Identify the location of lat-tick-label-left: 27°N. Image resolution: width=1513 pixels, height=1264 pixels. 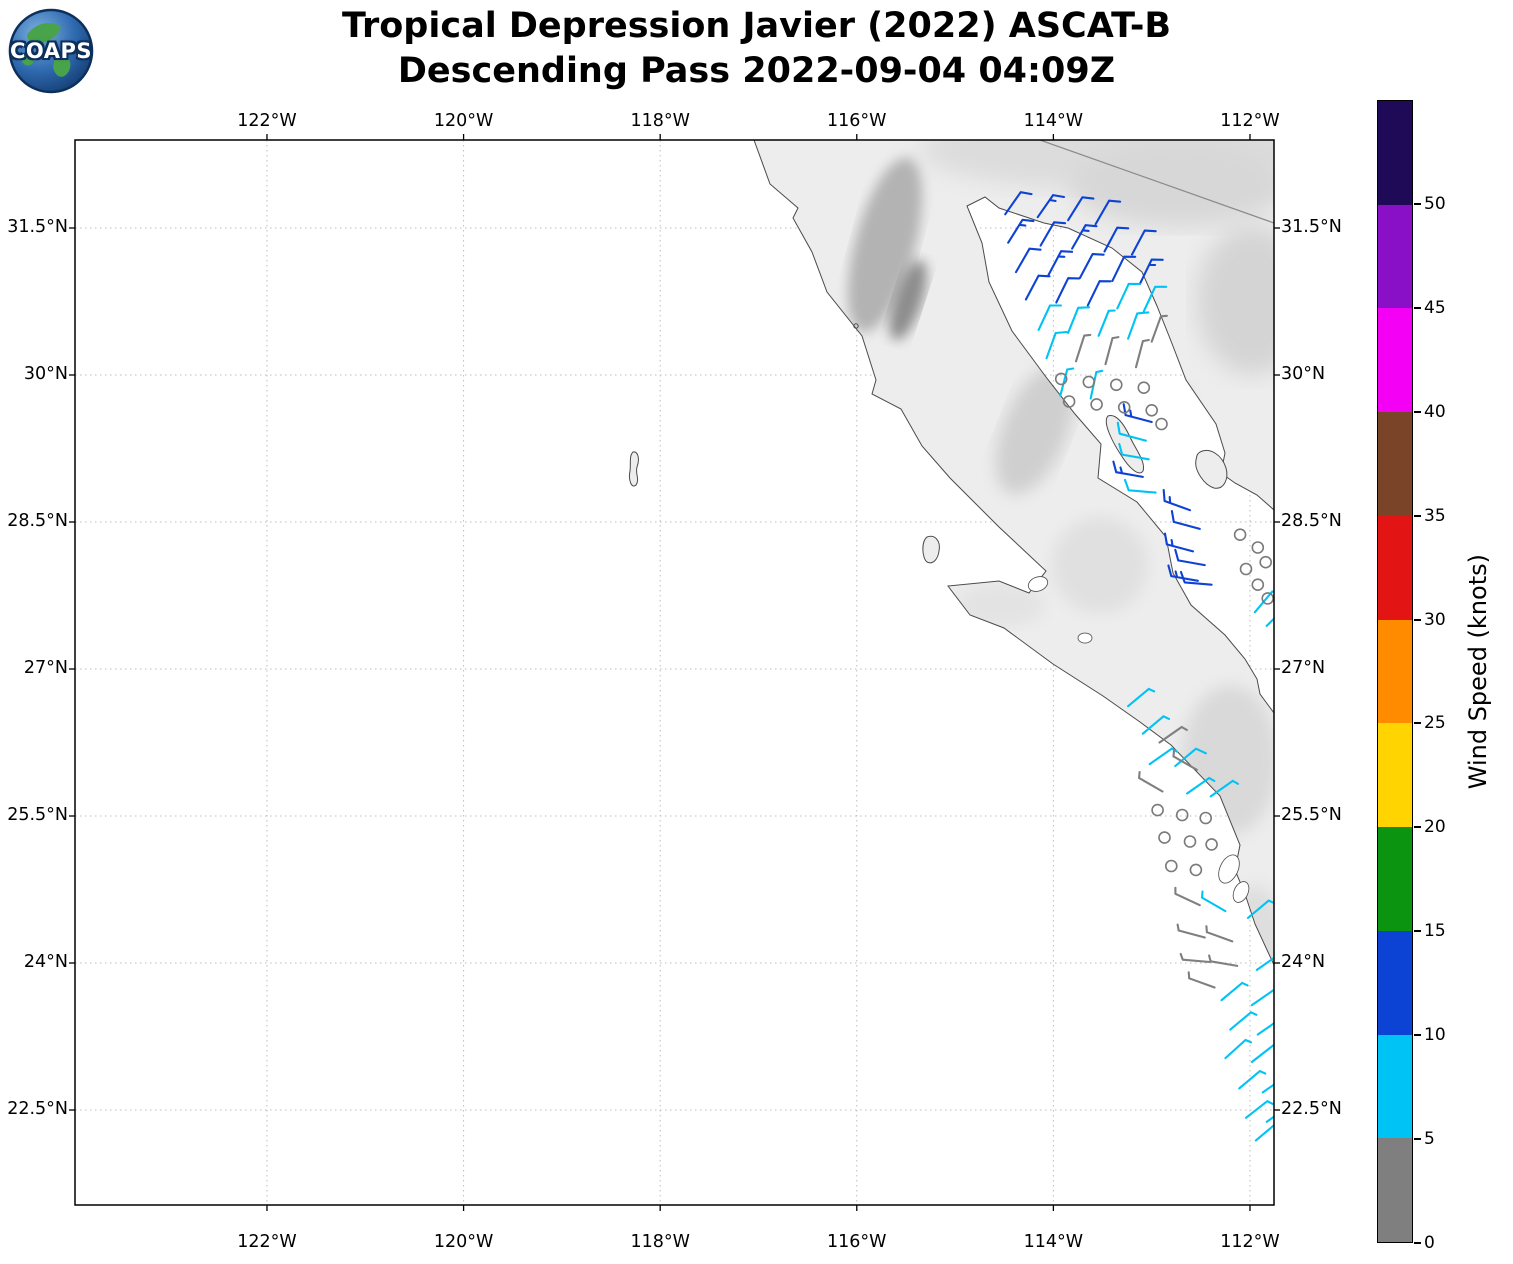
(45, 668).